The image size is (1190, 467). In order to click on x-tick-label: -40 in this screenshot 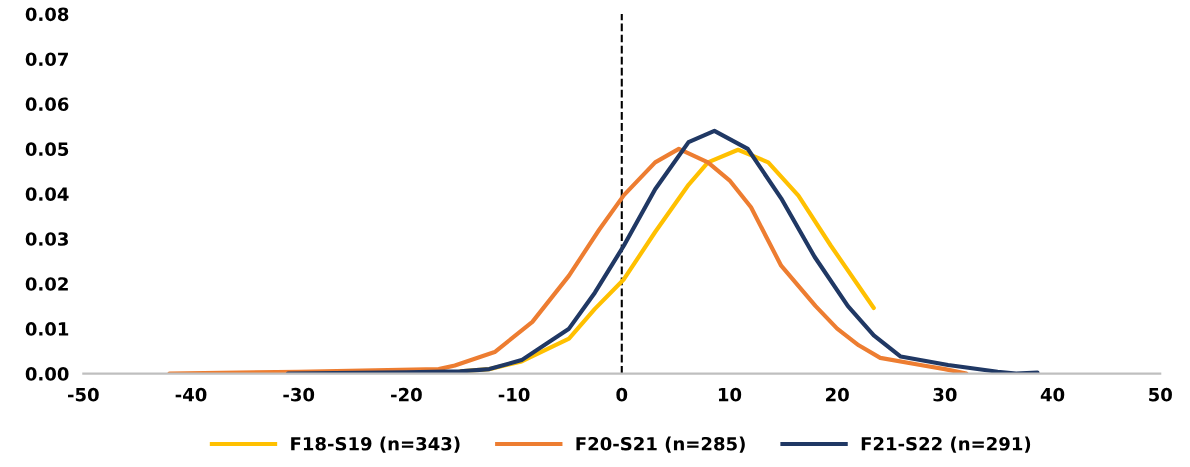, I will do `click(191, 394)`.